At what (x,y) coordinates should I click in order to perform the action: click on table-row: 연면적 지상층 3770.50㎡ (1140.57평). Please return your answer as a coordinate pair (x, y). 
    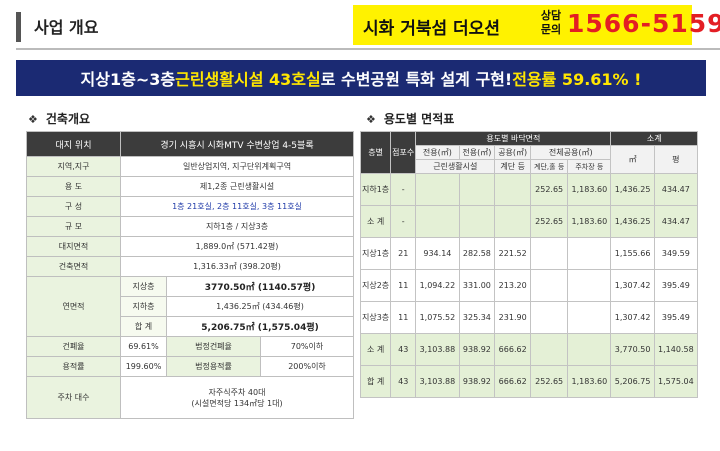
    Looking at the image, I should click on (190, 306).